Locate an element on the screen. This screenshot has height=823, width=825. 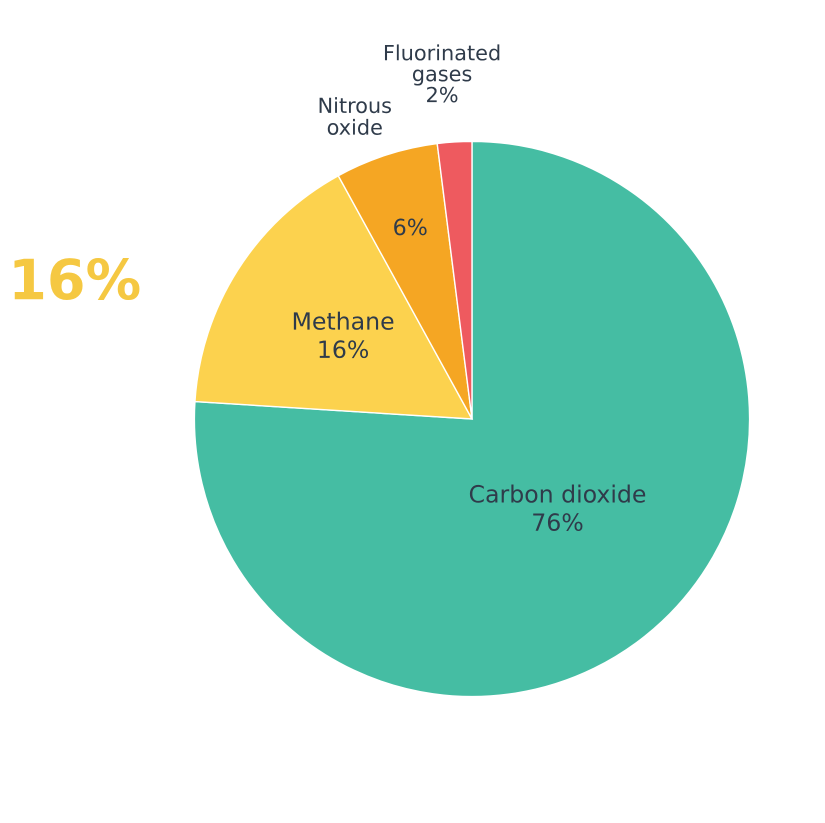
slice-label: Methane is located at coordinates (344, 321).